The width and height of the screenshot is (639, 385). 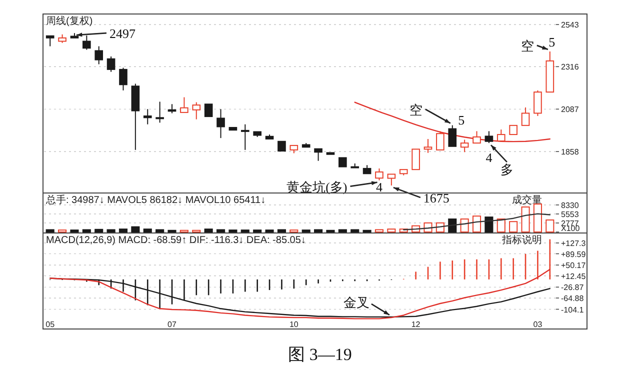 What do you see at coordinates (570, 214) in the screenshot?
I see `y-tick-label: 5553` at bounding box center [570, 214].